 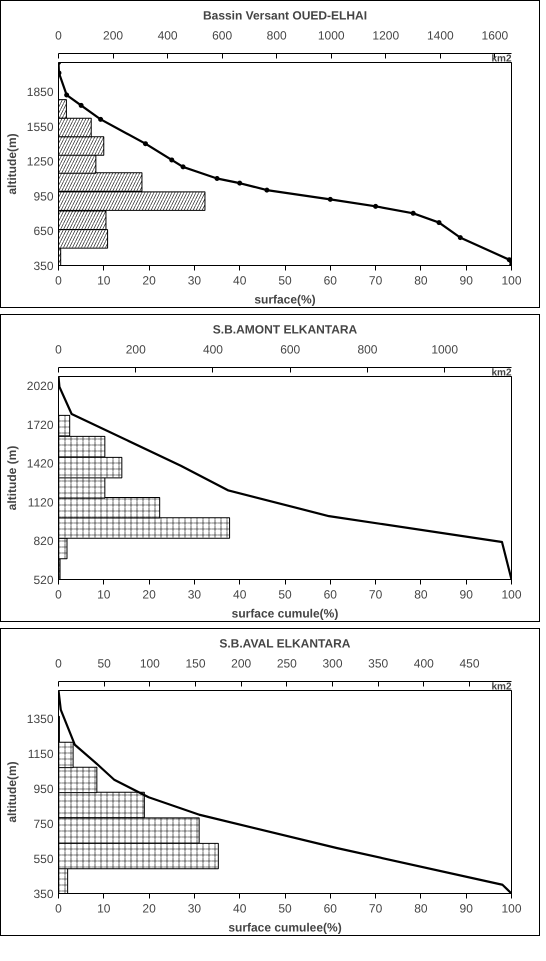 What do you see at coordinates (469, 663) in the screenshot?
I see `x2-tick-label: 450` at bounding box center [469, 663].